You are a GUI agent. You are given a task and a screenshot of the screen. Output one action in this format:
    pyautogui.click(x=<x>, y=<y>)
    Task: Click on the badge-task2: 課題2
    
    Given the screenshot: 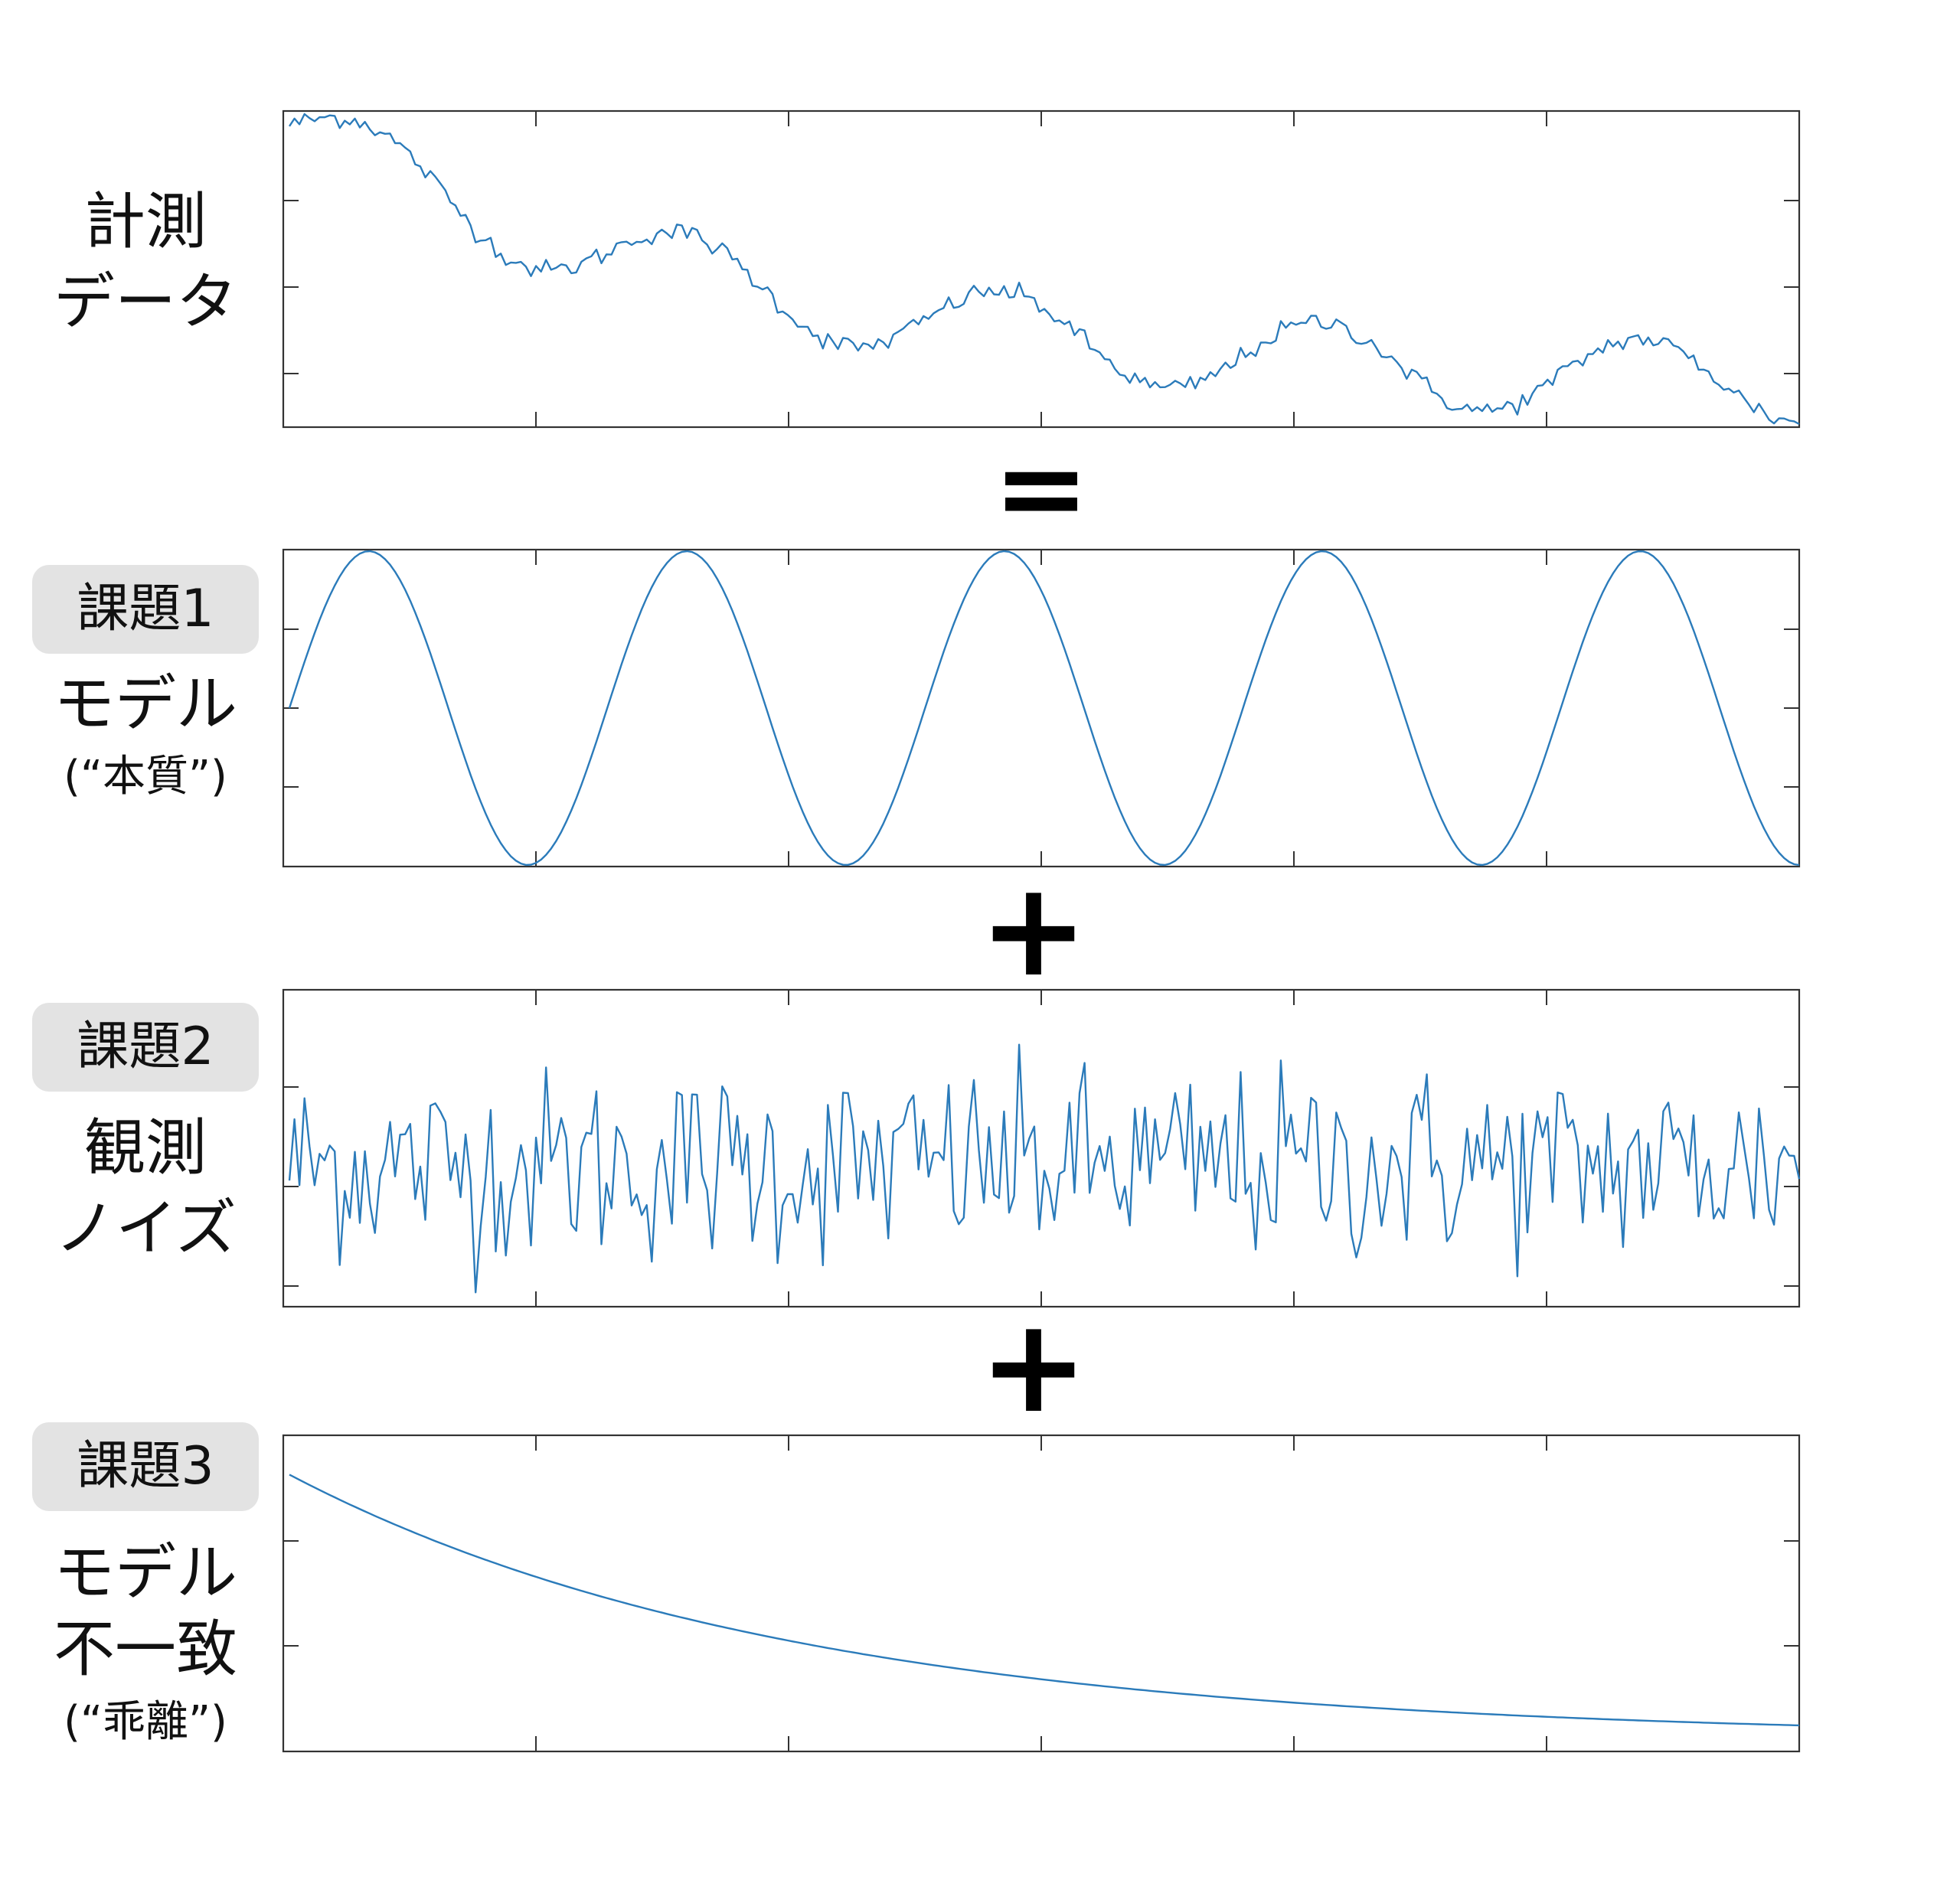 What is the action you would take?
    pyautogui.click(x=145, y=1047)
    